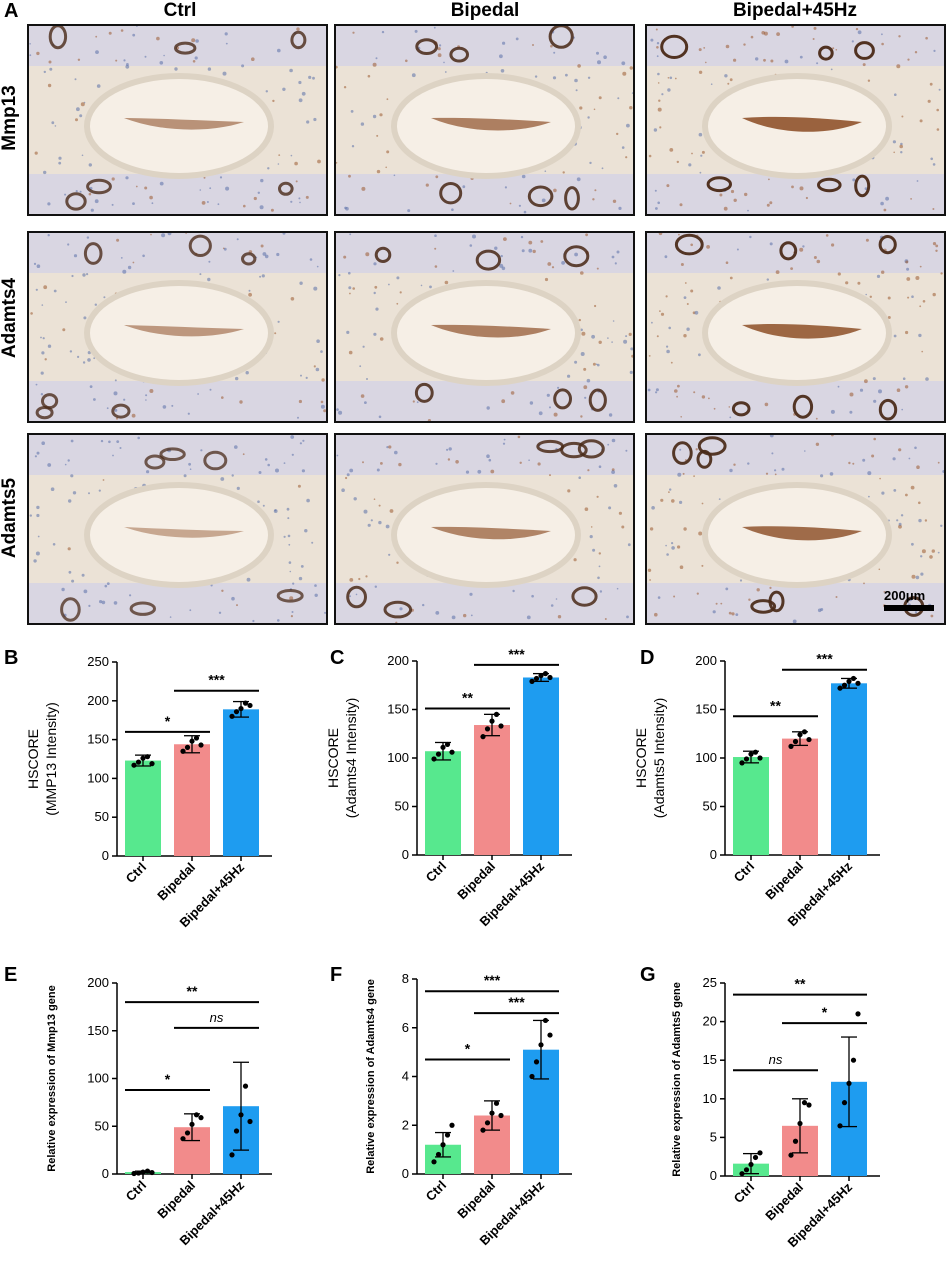  Describe the element at coordinates (179, 535) in the screenshot. I see `nucleus-pulposus` at that location.